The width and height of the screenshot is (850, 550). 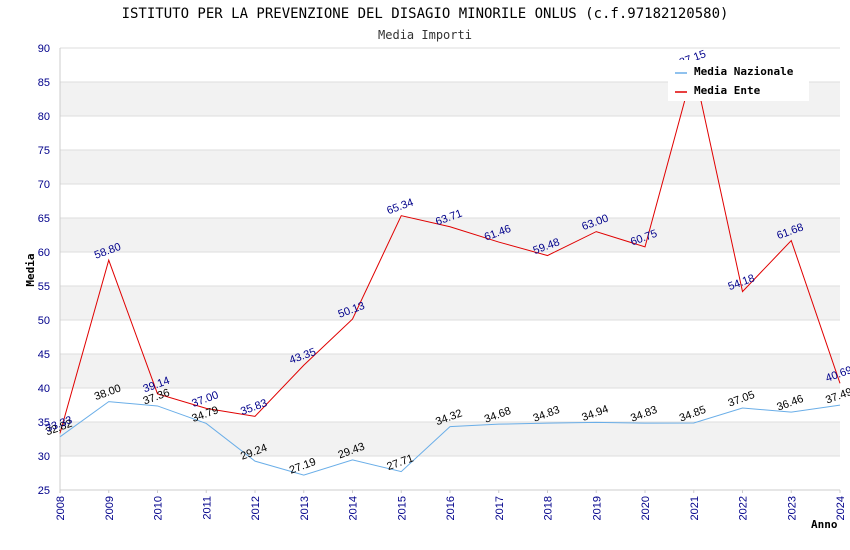 I want to click on y-tick-label: 60, so click(x=44, y=253).